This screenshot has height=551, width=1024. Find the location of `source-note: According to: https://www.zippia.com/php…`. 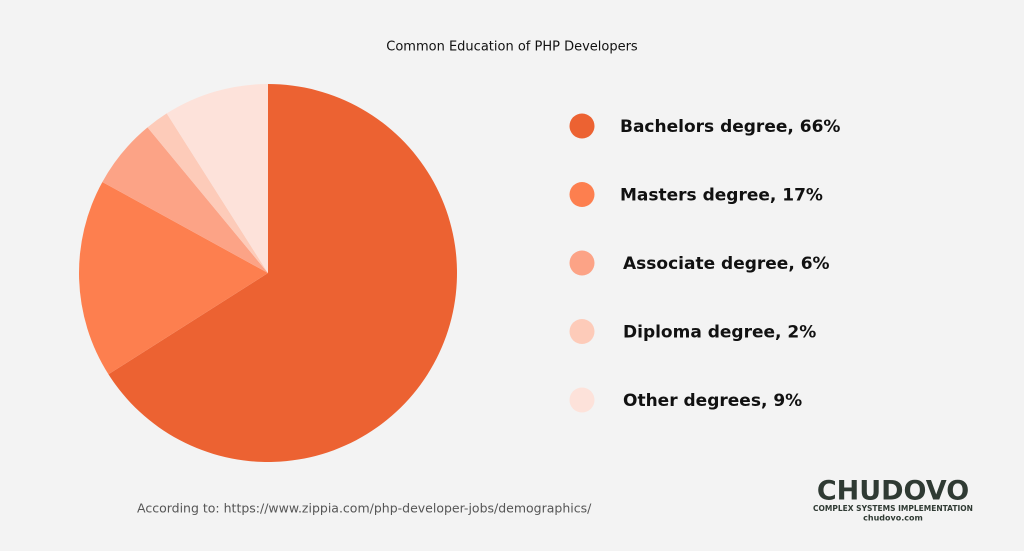

source-note: According to: https://www.zippia.com/php… is located at coordinates (364, 508).